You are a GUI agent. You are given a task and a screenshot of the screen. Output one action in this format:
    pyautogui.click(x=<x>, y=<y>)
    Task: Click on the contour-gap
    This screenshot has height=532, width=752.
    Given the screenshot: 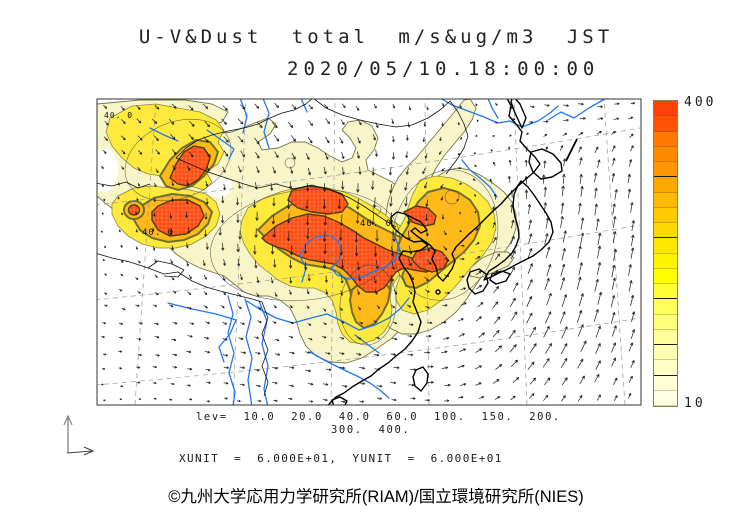 What is the action you would take?
    pyautogui.click(x=107, y=170)
    